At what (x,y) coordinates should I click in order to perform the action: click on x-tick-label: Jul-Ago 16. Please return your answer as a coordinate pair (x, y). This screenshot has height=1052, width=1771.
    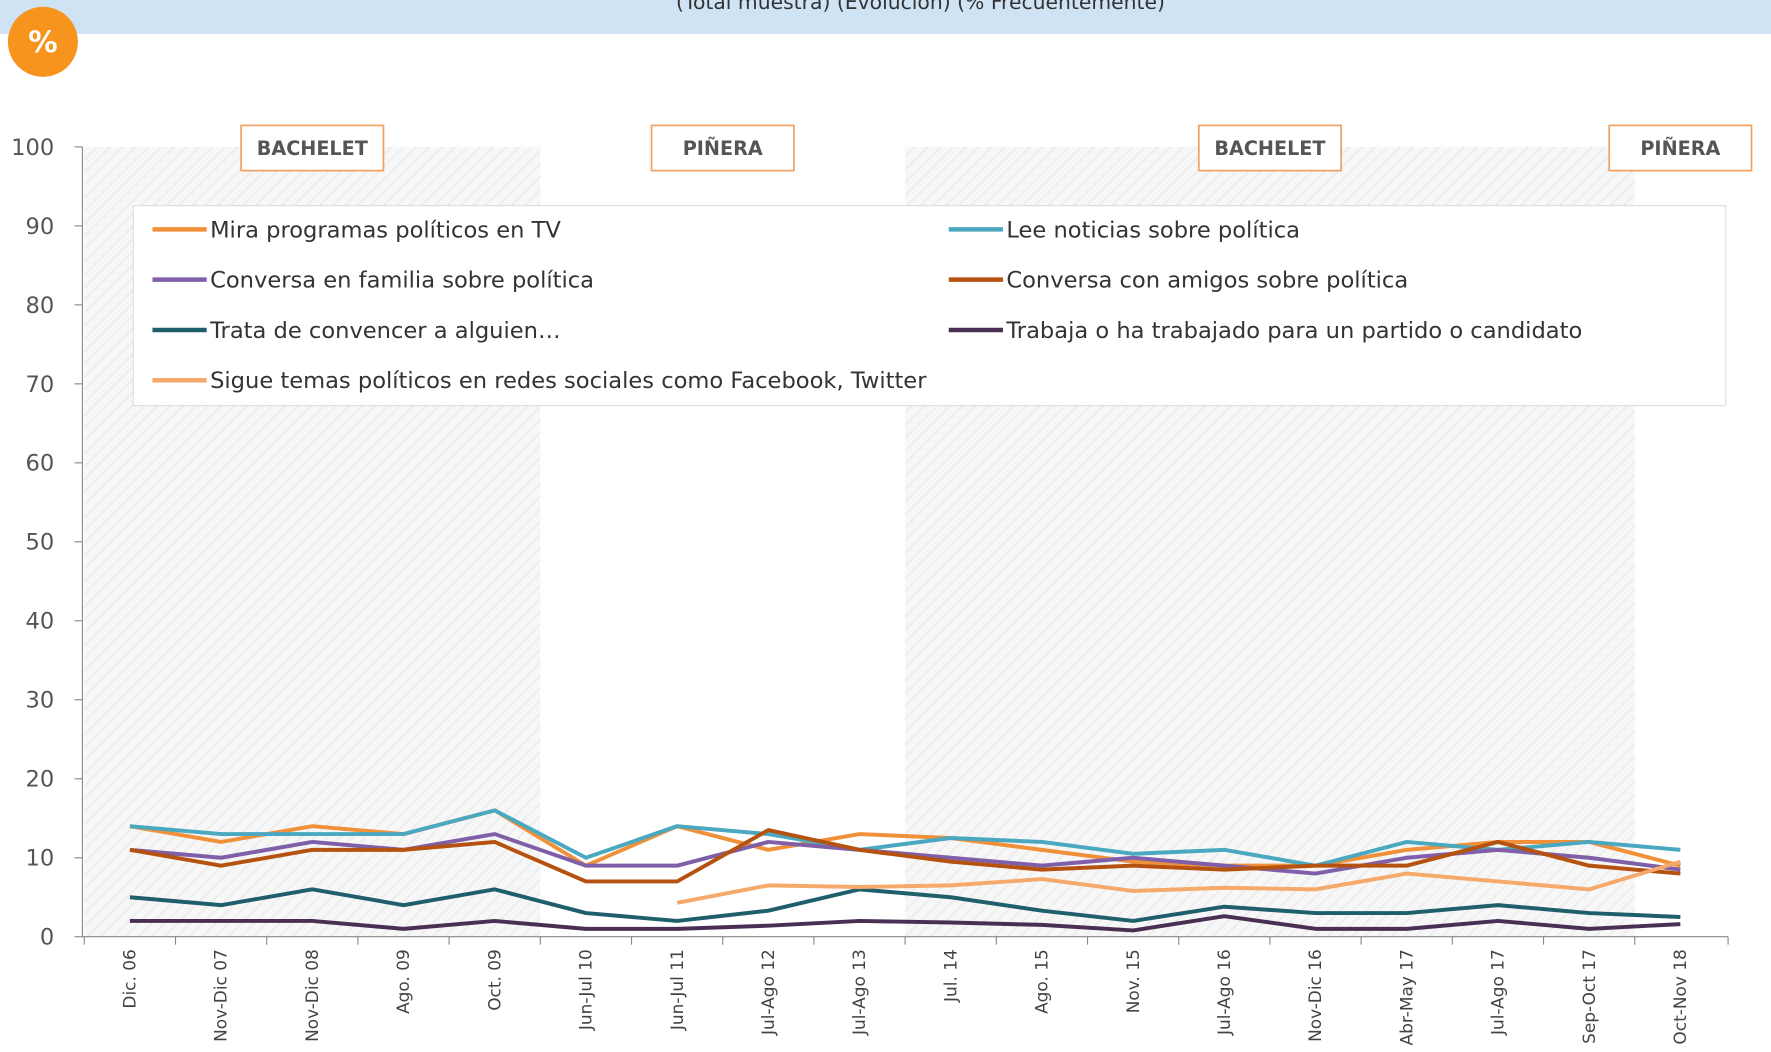
    Looking at the image, I should click on (1224, 992).